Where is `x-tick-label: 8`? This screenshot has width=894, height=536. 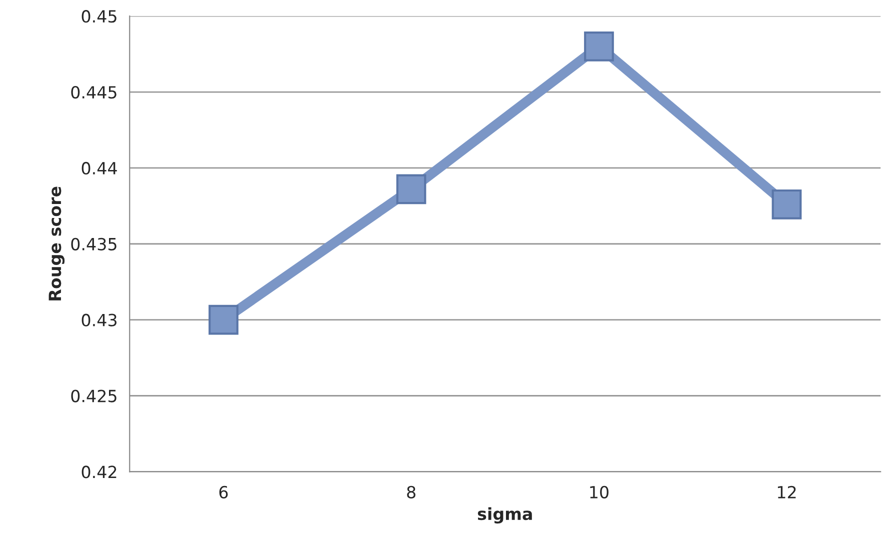 x-tick-label: 8 is located at coordinates (411, 492).